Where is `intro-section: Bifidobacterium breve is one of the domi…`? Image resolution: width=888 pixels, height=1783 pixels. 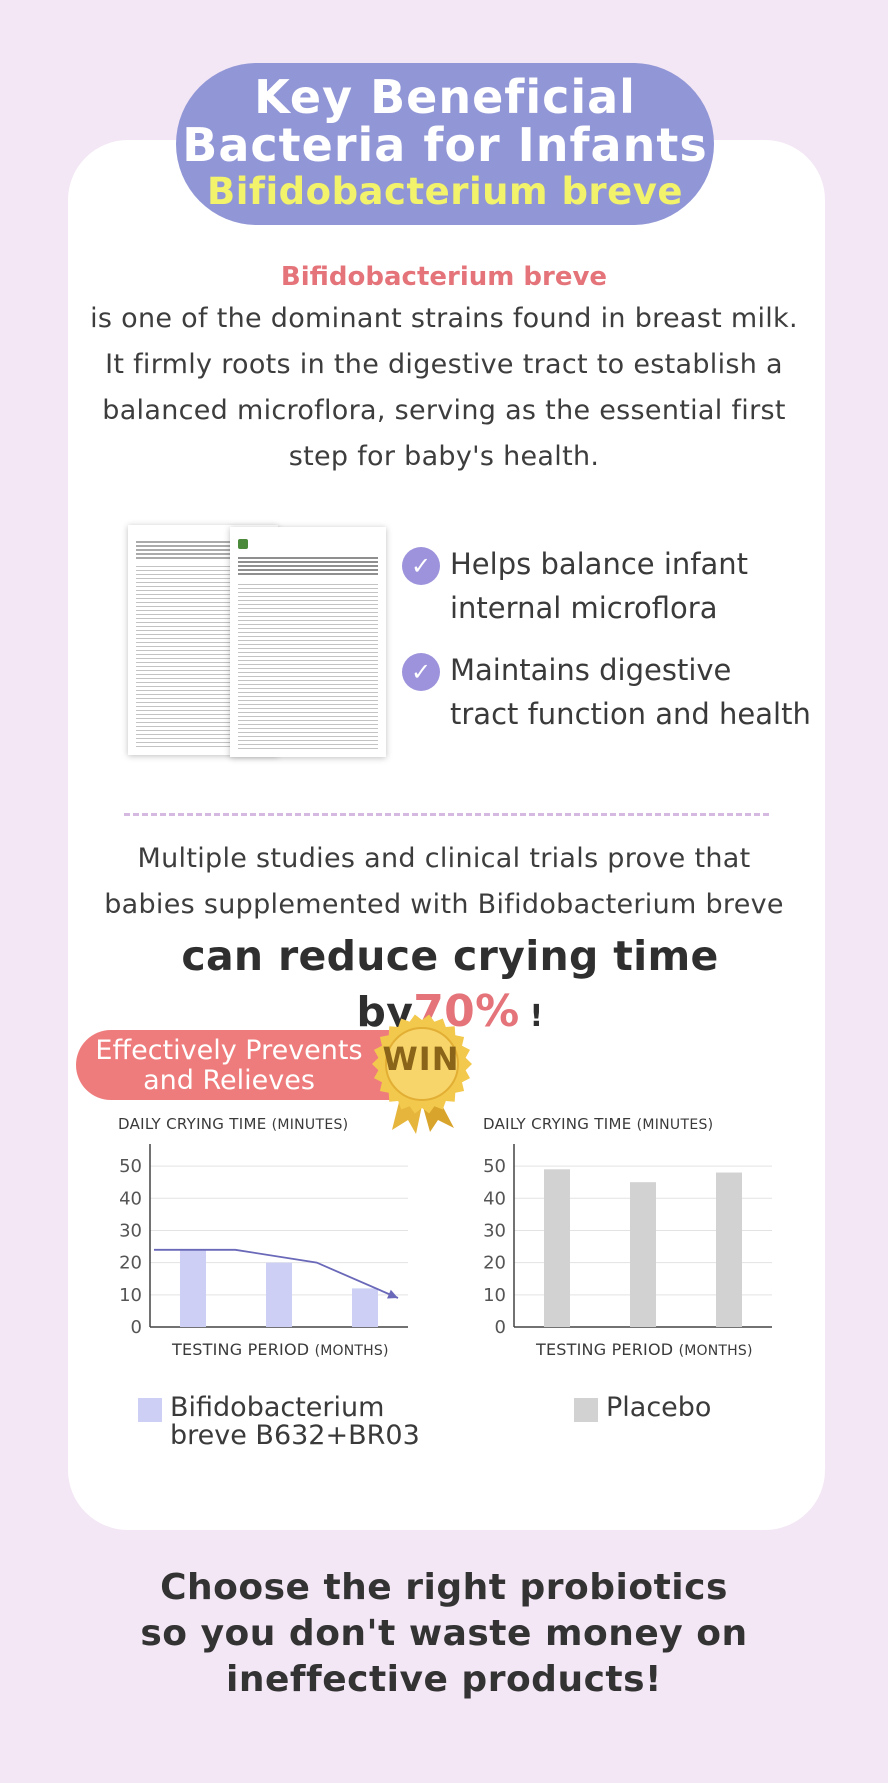
intro-section: Bifidobacterium breve is one of the domi… is located at coordinates (444, 369).